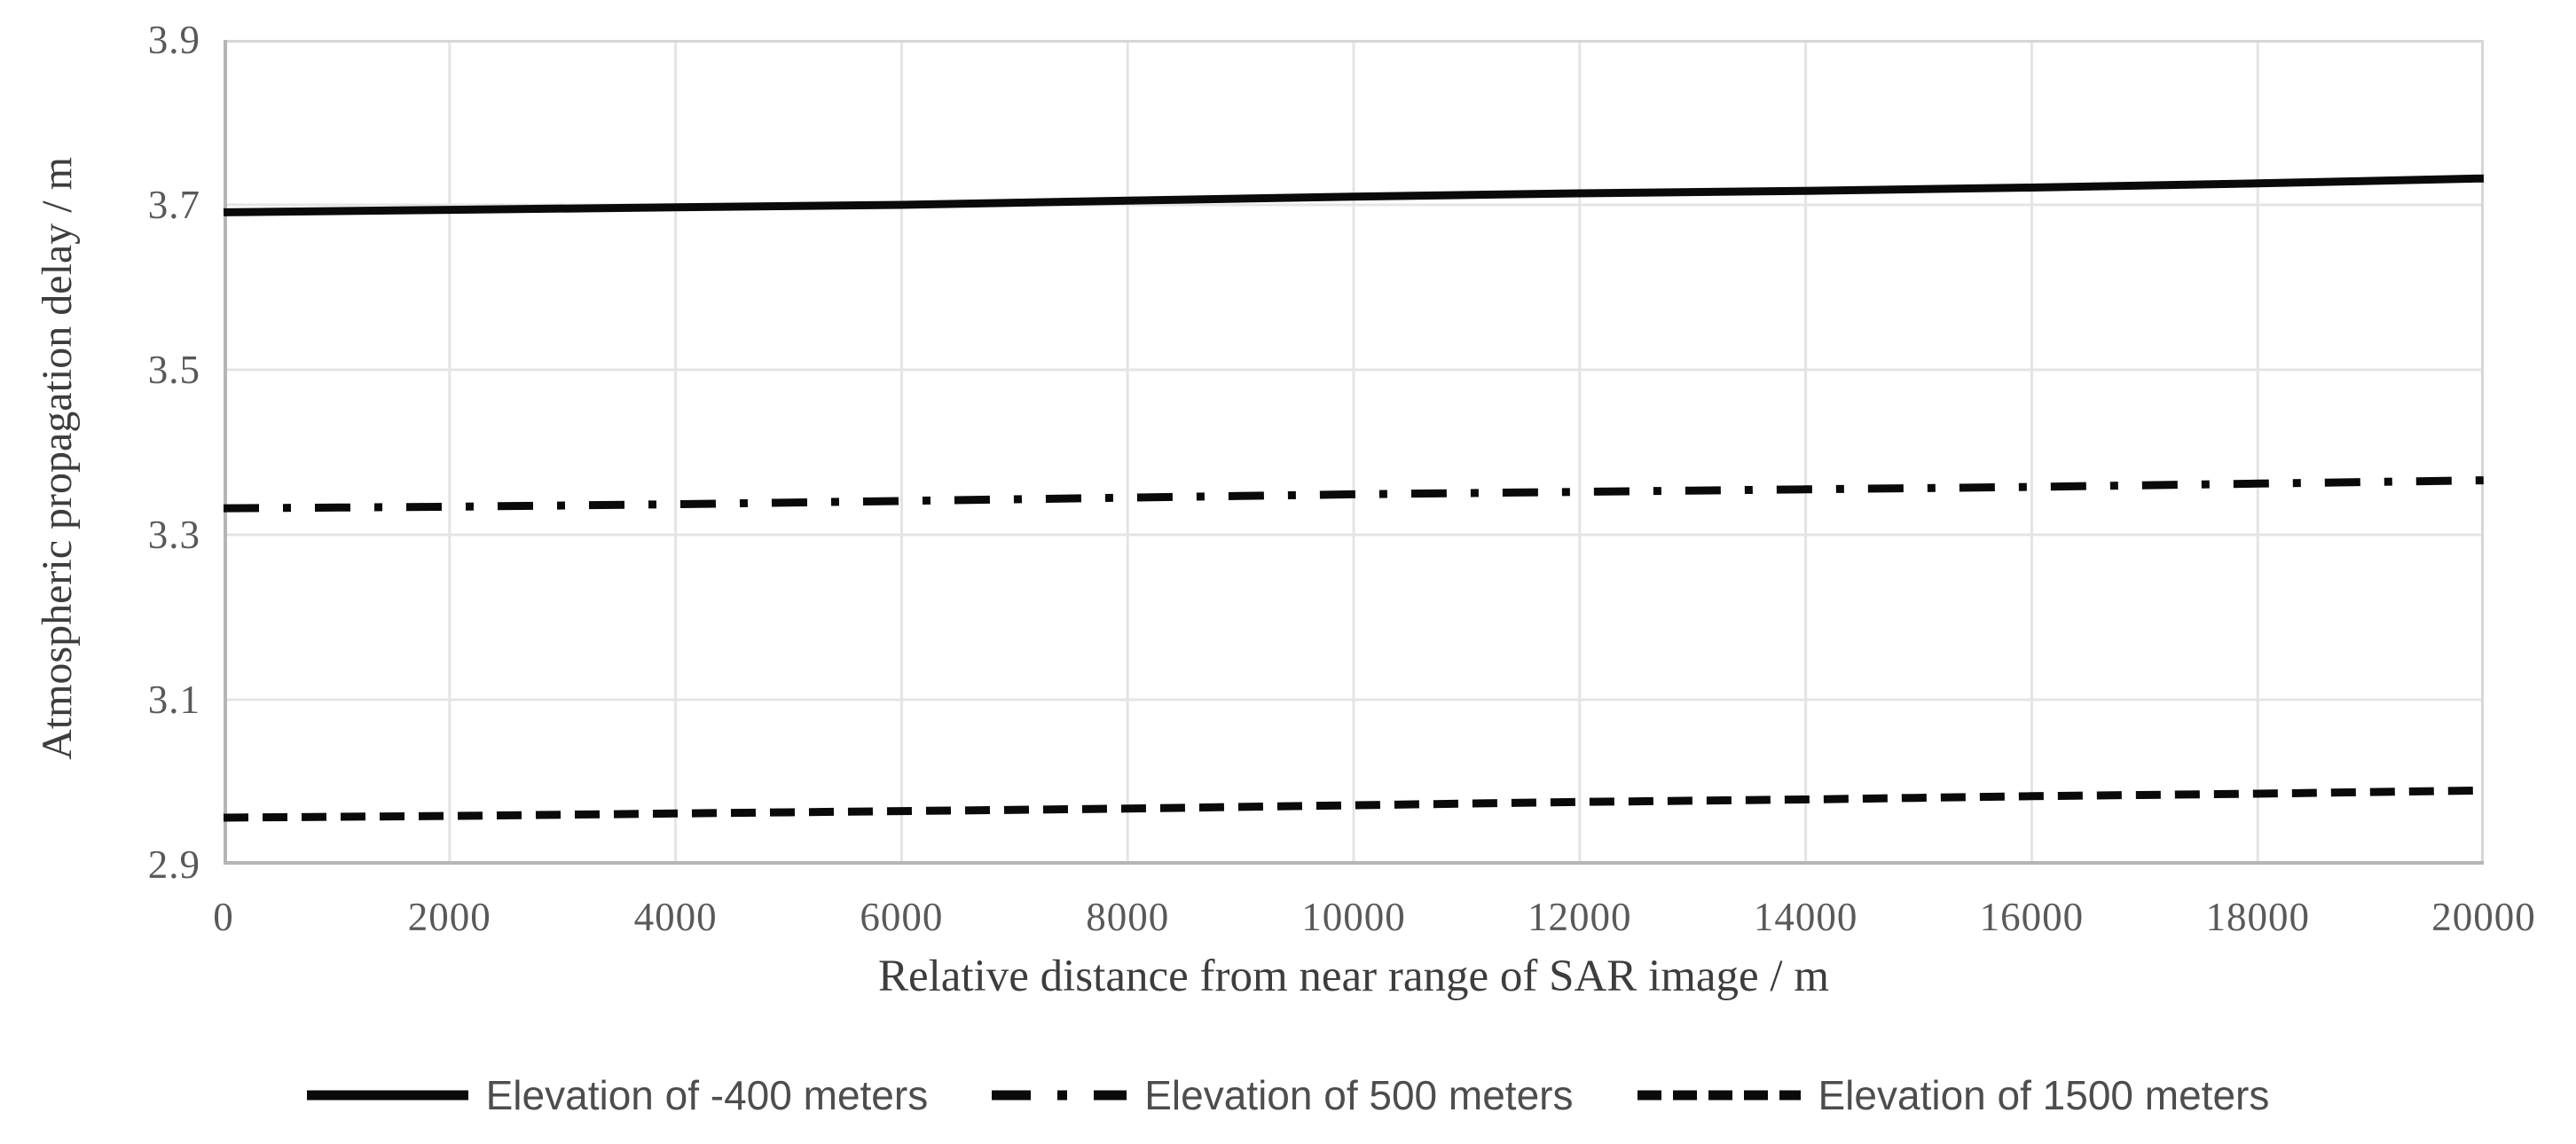 This screenshot has height=1144, width=2576. What do you see at coordinates (2483, 917) in the screenshot?
I see `x-tick-label: 20000` at bounding box center [2483, 917].